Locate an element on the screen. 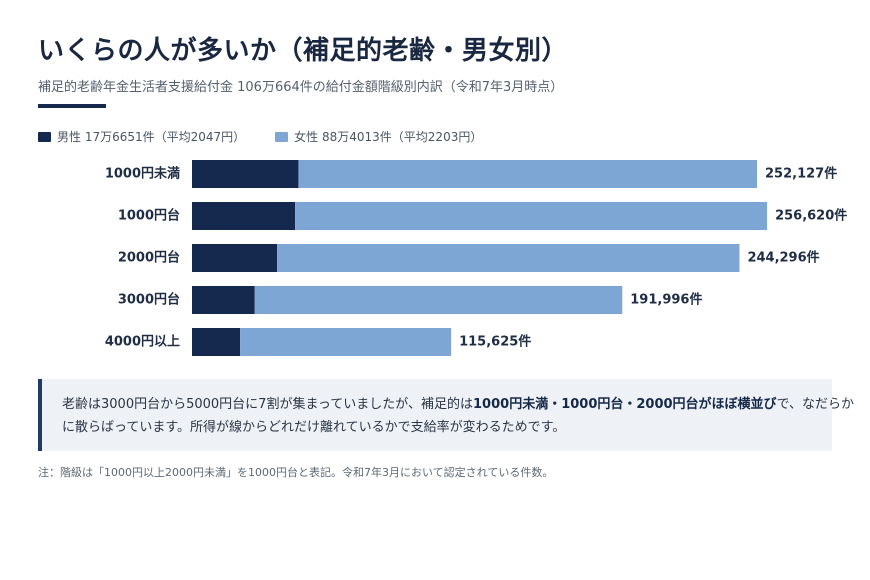  legend-swatch-male is located at coordinates (44, 136).